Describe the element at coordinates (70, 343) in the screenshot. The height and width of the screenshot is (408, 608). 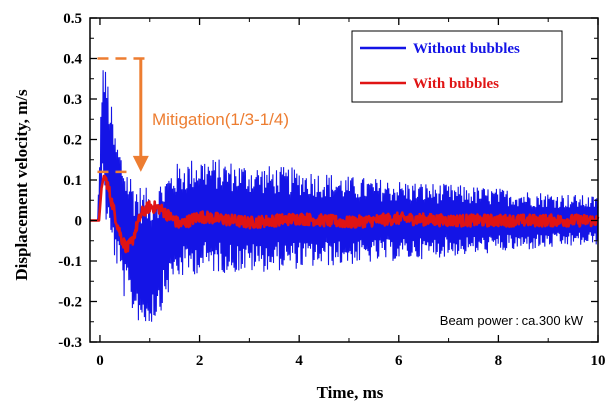
I see `y-tick-label: -0.3` at that location.